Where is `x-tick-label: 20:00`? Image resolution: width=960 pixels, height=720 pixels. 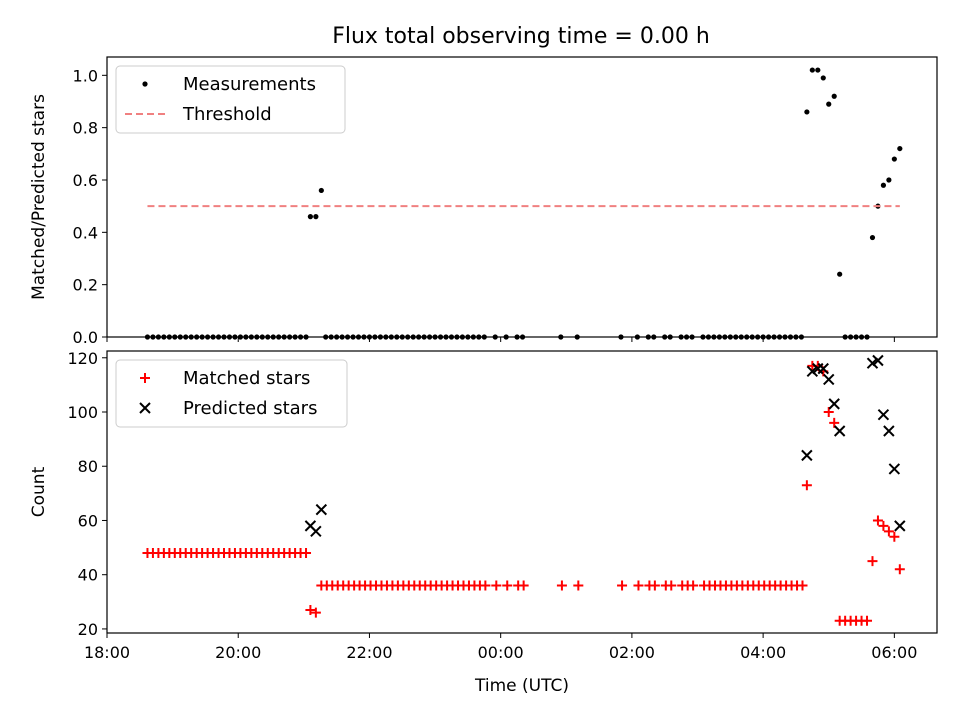 x-tick-label: 20:00 is located at coordinates (238, 652).